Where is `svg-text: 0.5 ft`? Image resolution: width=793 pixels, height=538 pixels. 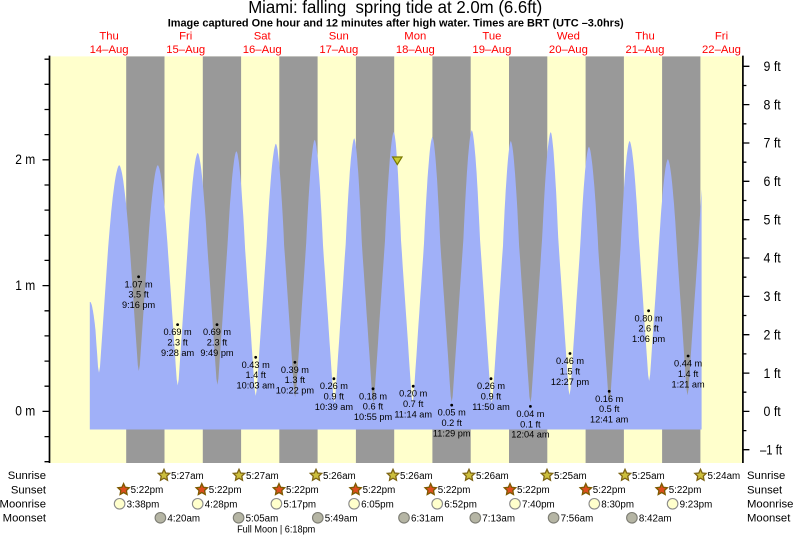 svg-text: 0.5 ft is located at coordinates (609, 409).